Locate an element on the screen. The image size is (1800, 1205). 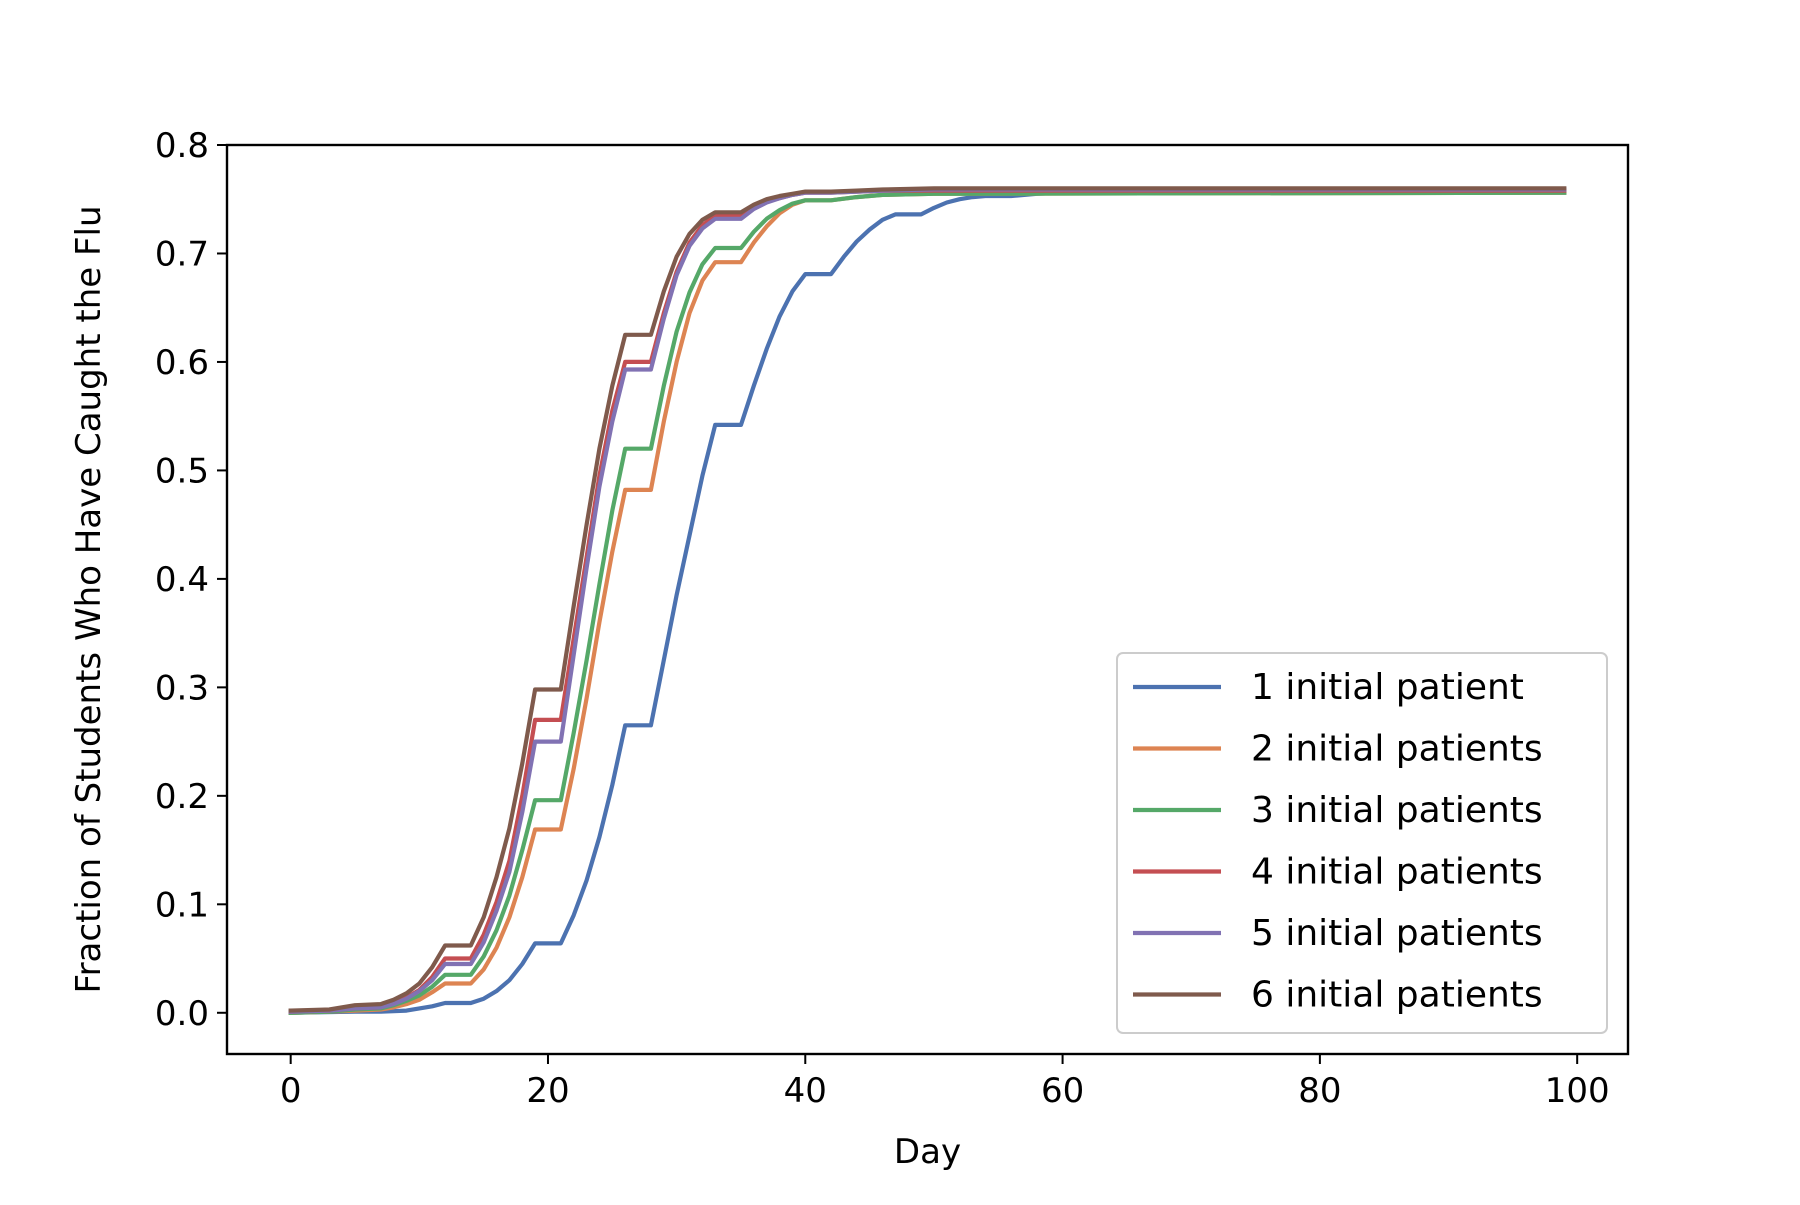
legend-item: 1 initial patient is located at coordinates (1328, 687).